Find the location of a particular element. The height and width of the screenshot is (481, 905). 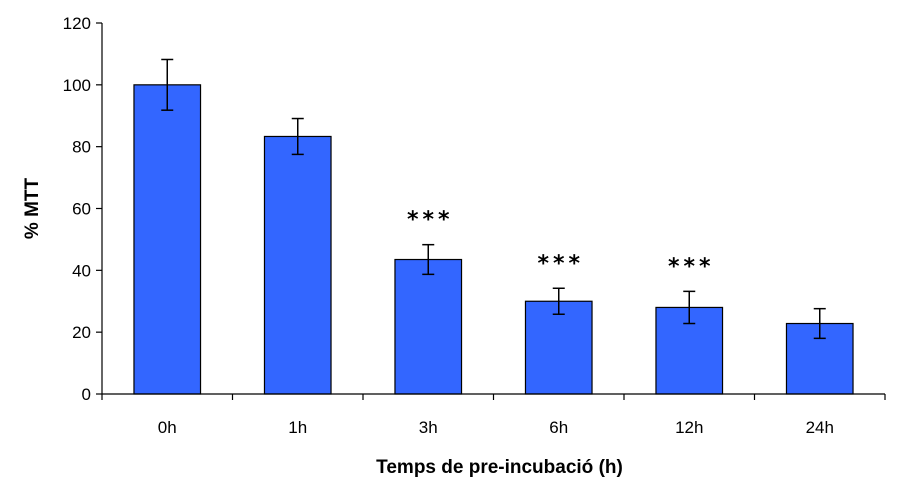

x-axis-title: Temps de pre-incubació (h) is located at coordinates (499, 467).